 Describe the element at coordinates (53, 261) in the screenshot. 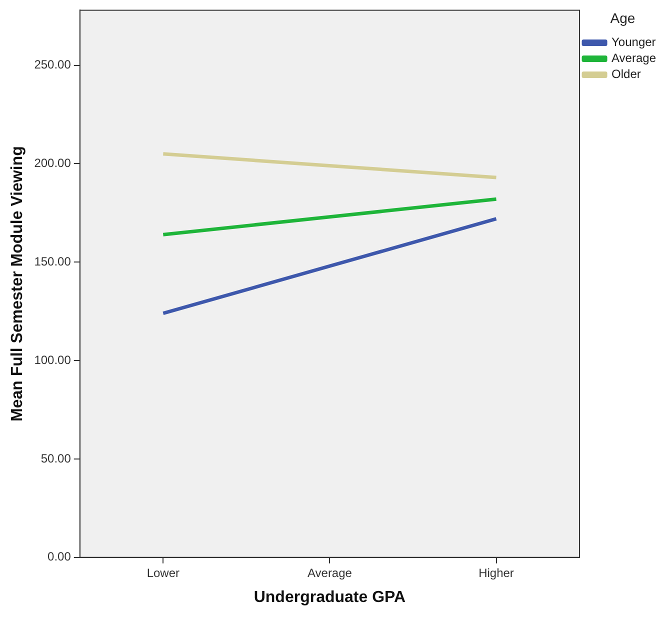

I see `y-tick-label: 150.00` at that location.